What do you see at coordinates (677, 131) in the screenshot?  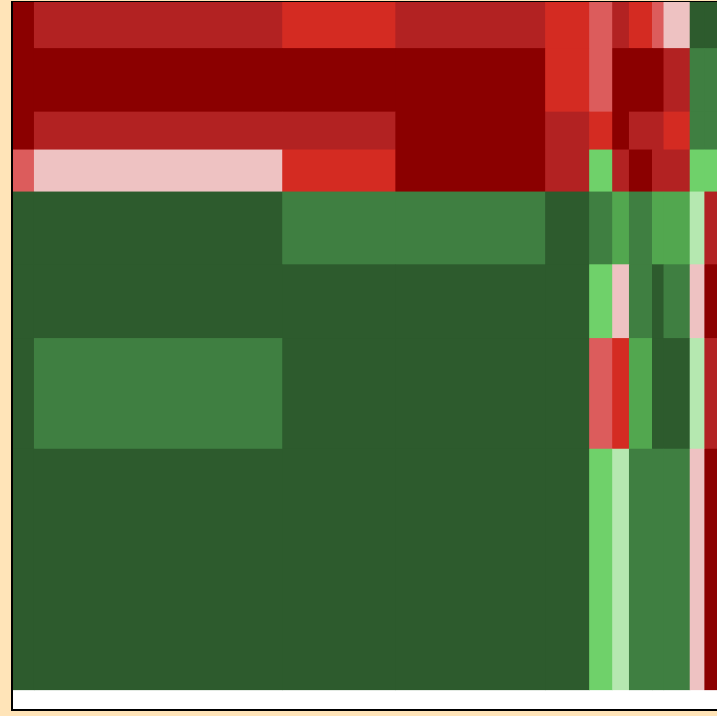 I see `heatmap-cell-r2-c9` at bounding box center [677, 131].